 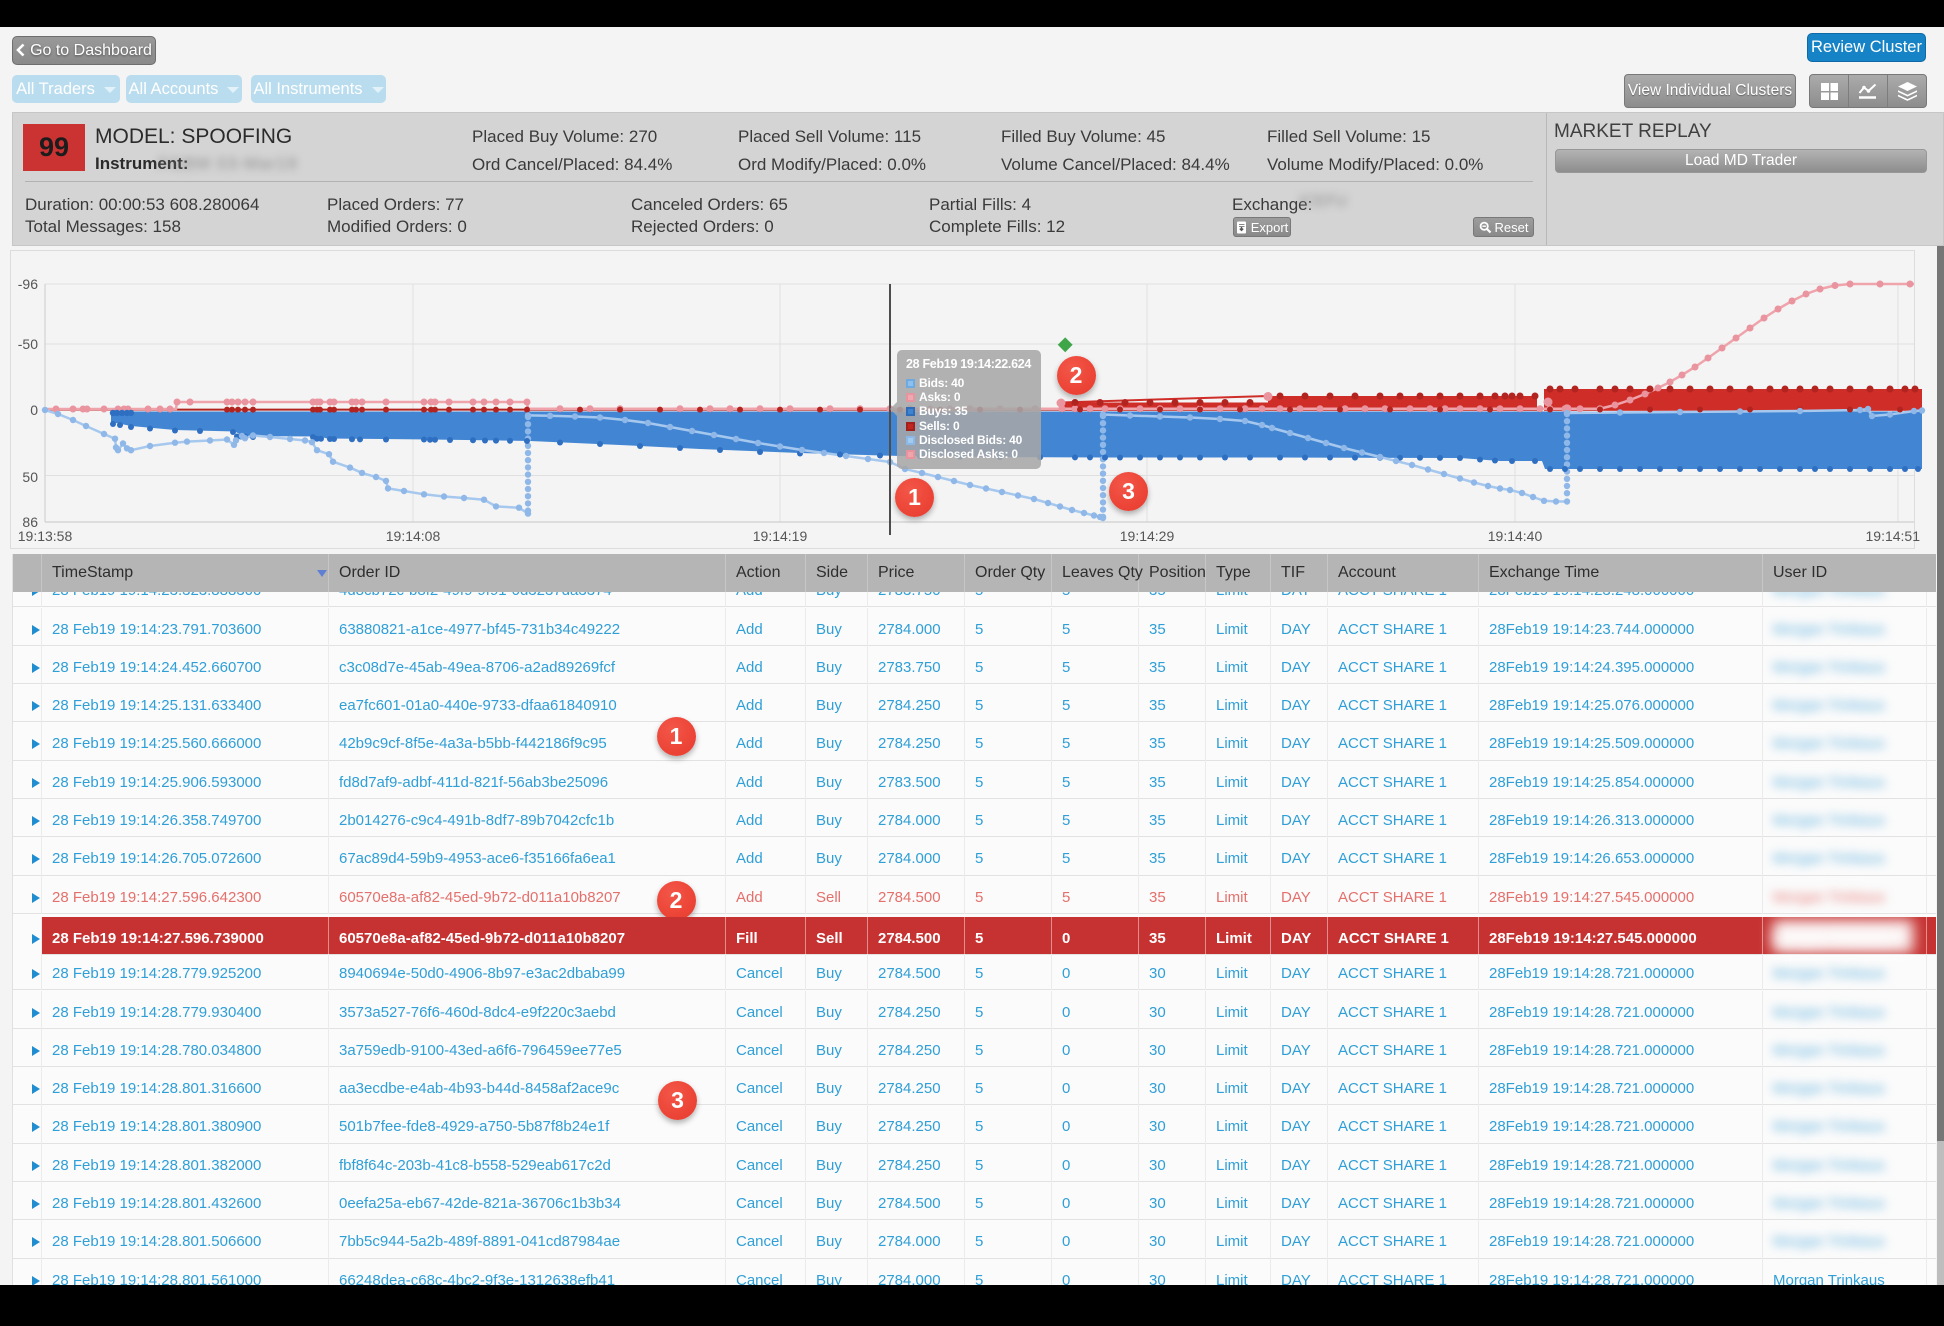 I want to click on svg-text: 19:14:40, so click(x=1515, y=536).